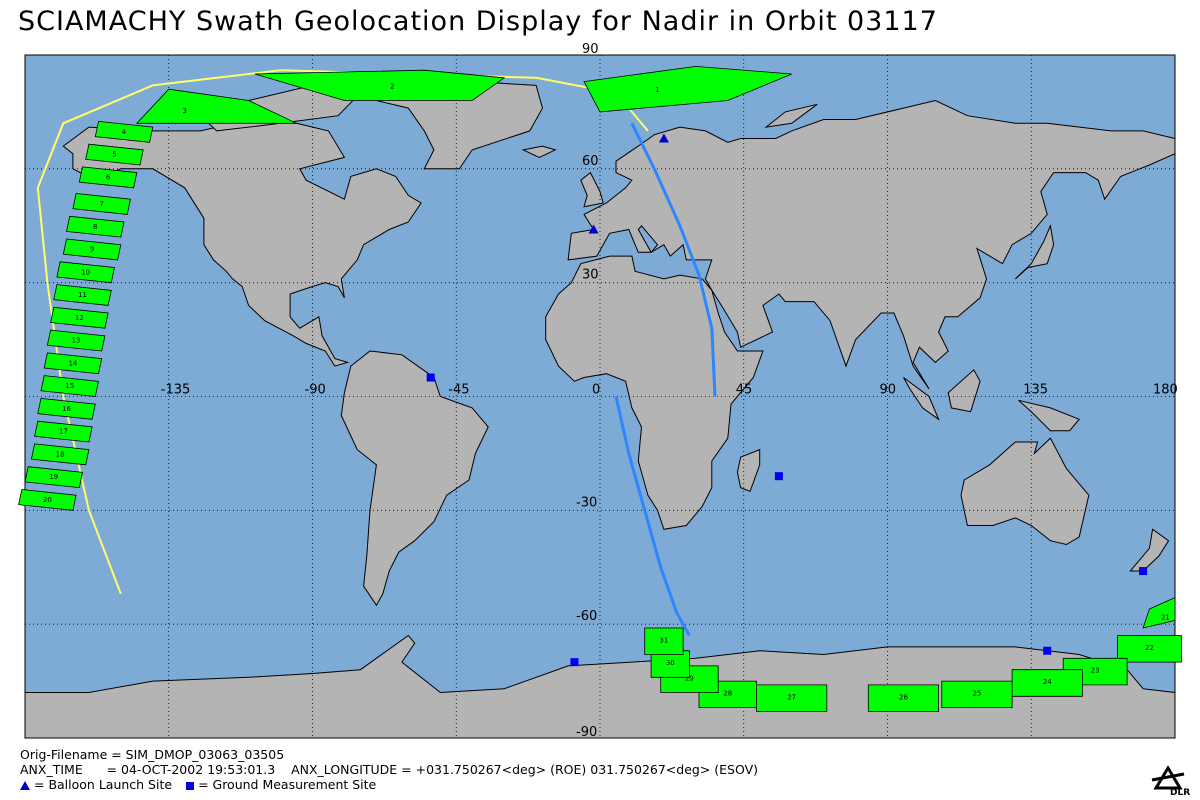 The width and height of the screenshot is (1200, 800). What do you see at coordinates (392, 86) in the screenshot?
I see `swath-number: 2` at bounding box center [392, 86].